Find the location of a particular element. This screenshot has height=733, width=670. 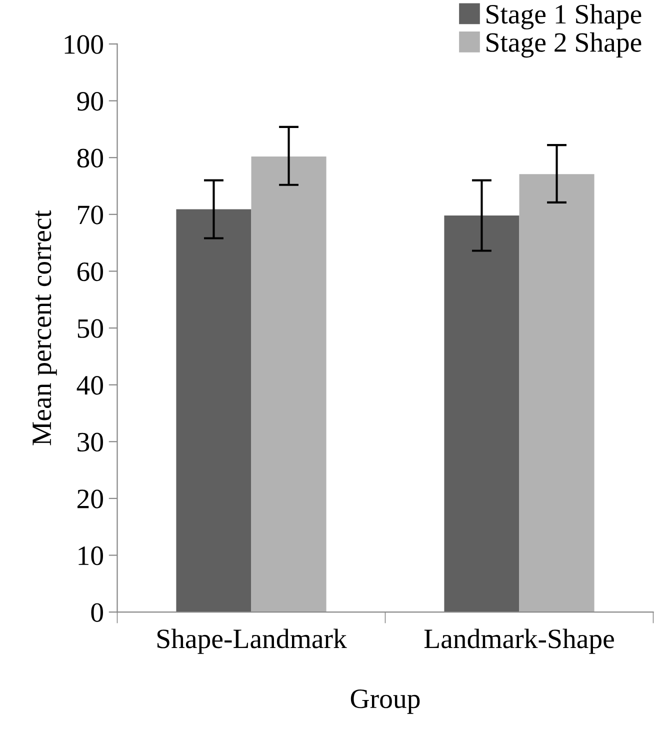

x-axis-title: Group is located at coordinates (385, 702).